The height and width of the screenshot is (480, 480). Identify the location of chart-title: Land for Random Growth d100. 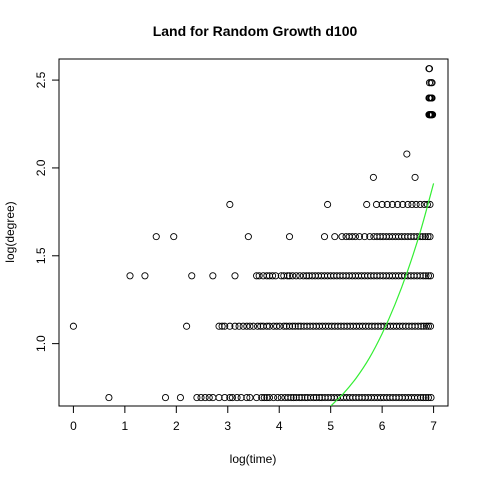
(255, 31).